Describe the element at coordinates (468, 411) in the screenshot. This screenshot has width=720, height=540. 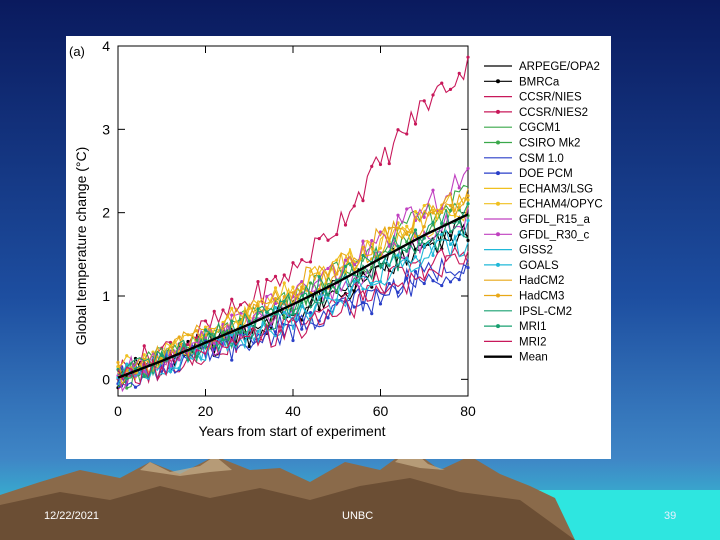
I see `x-tick-label: 80` at that location.